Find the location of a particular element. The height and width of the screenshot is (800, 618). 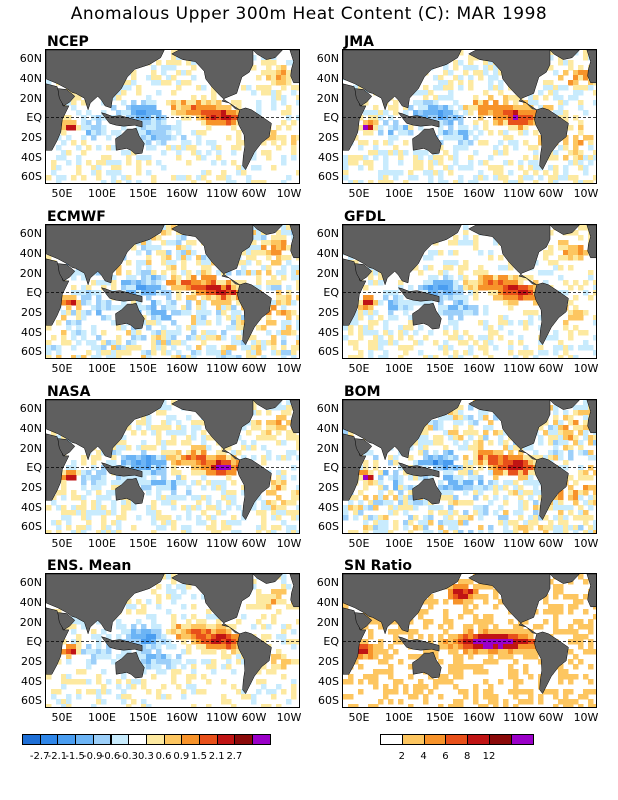

colorbar-label: -2.7 is located at coordinates (39, 756).